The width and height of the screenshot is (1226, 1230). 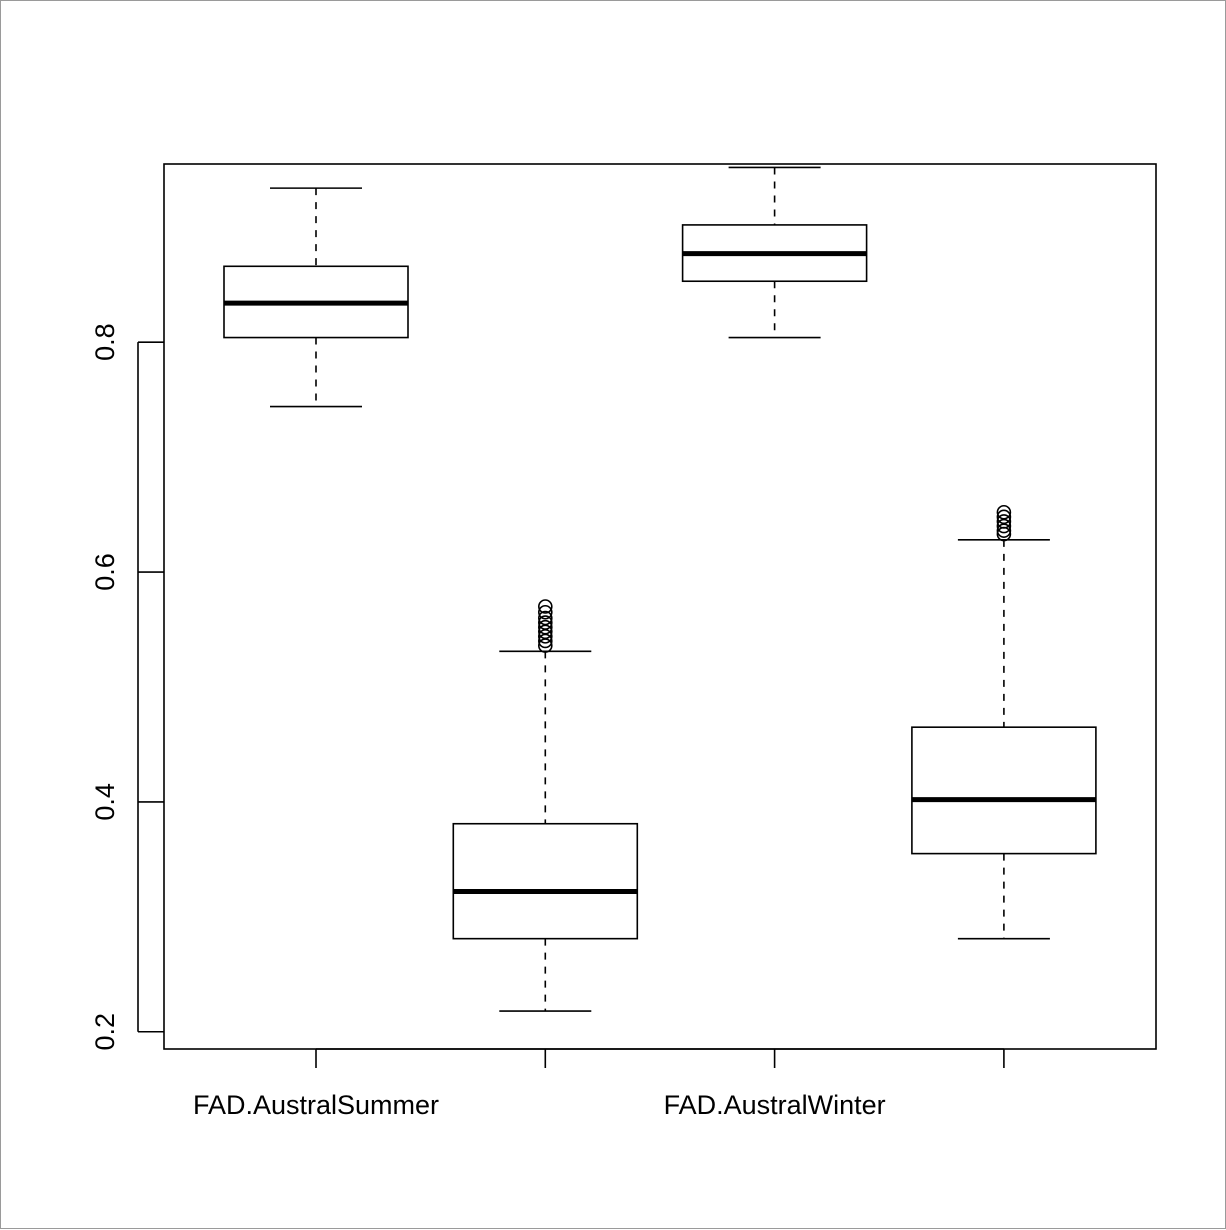 I want to click on y-axis: 0.2 0.4 0.6 0.8, so click(x=127, y=687).